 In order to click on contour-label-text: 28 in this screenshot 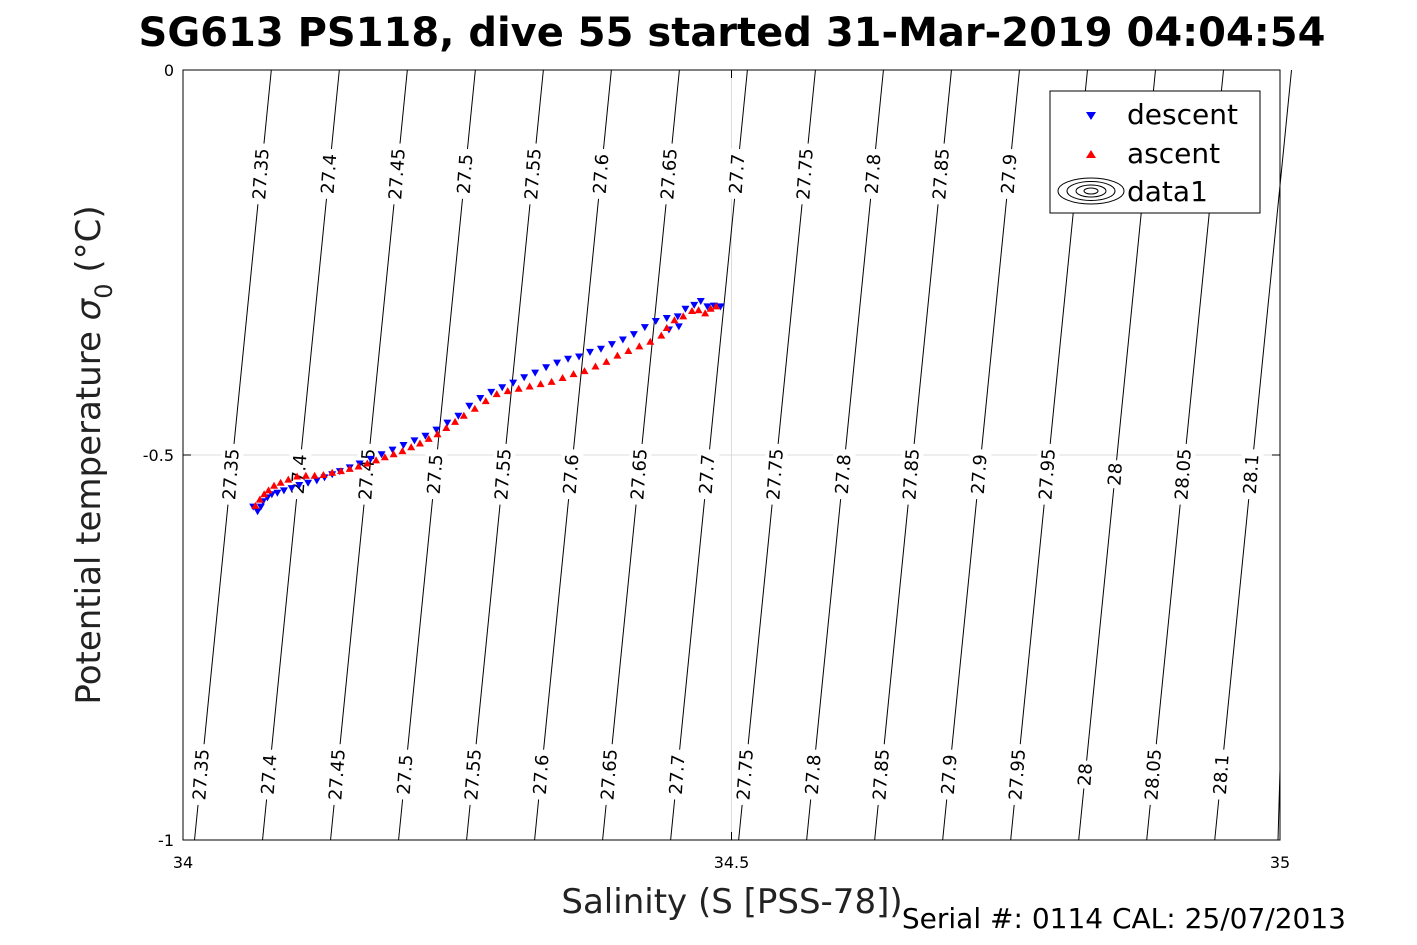, I will do `click(1115, 474)`.